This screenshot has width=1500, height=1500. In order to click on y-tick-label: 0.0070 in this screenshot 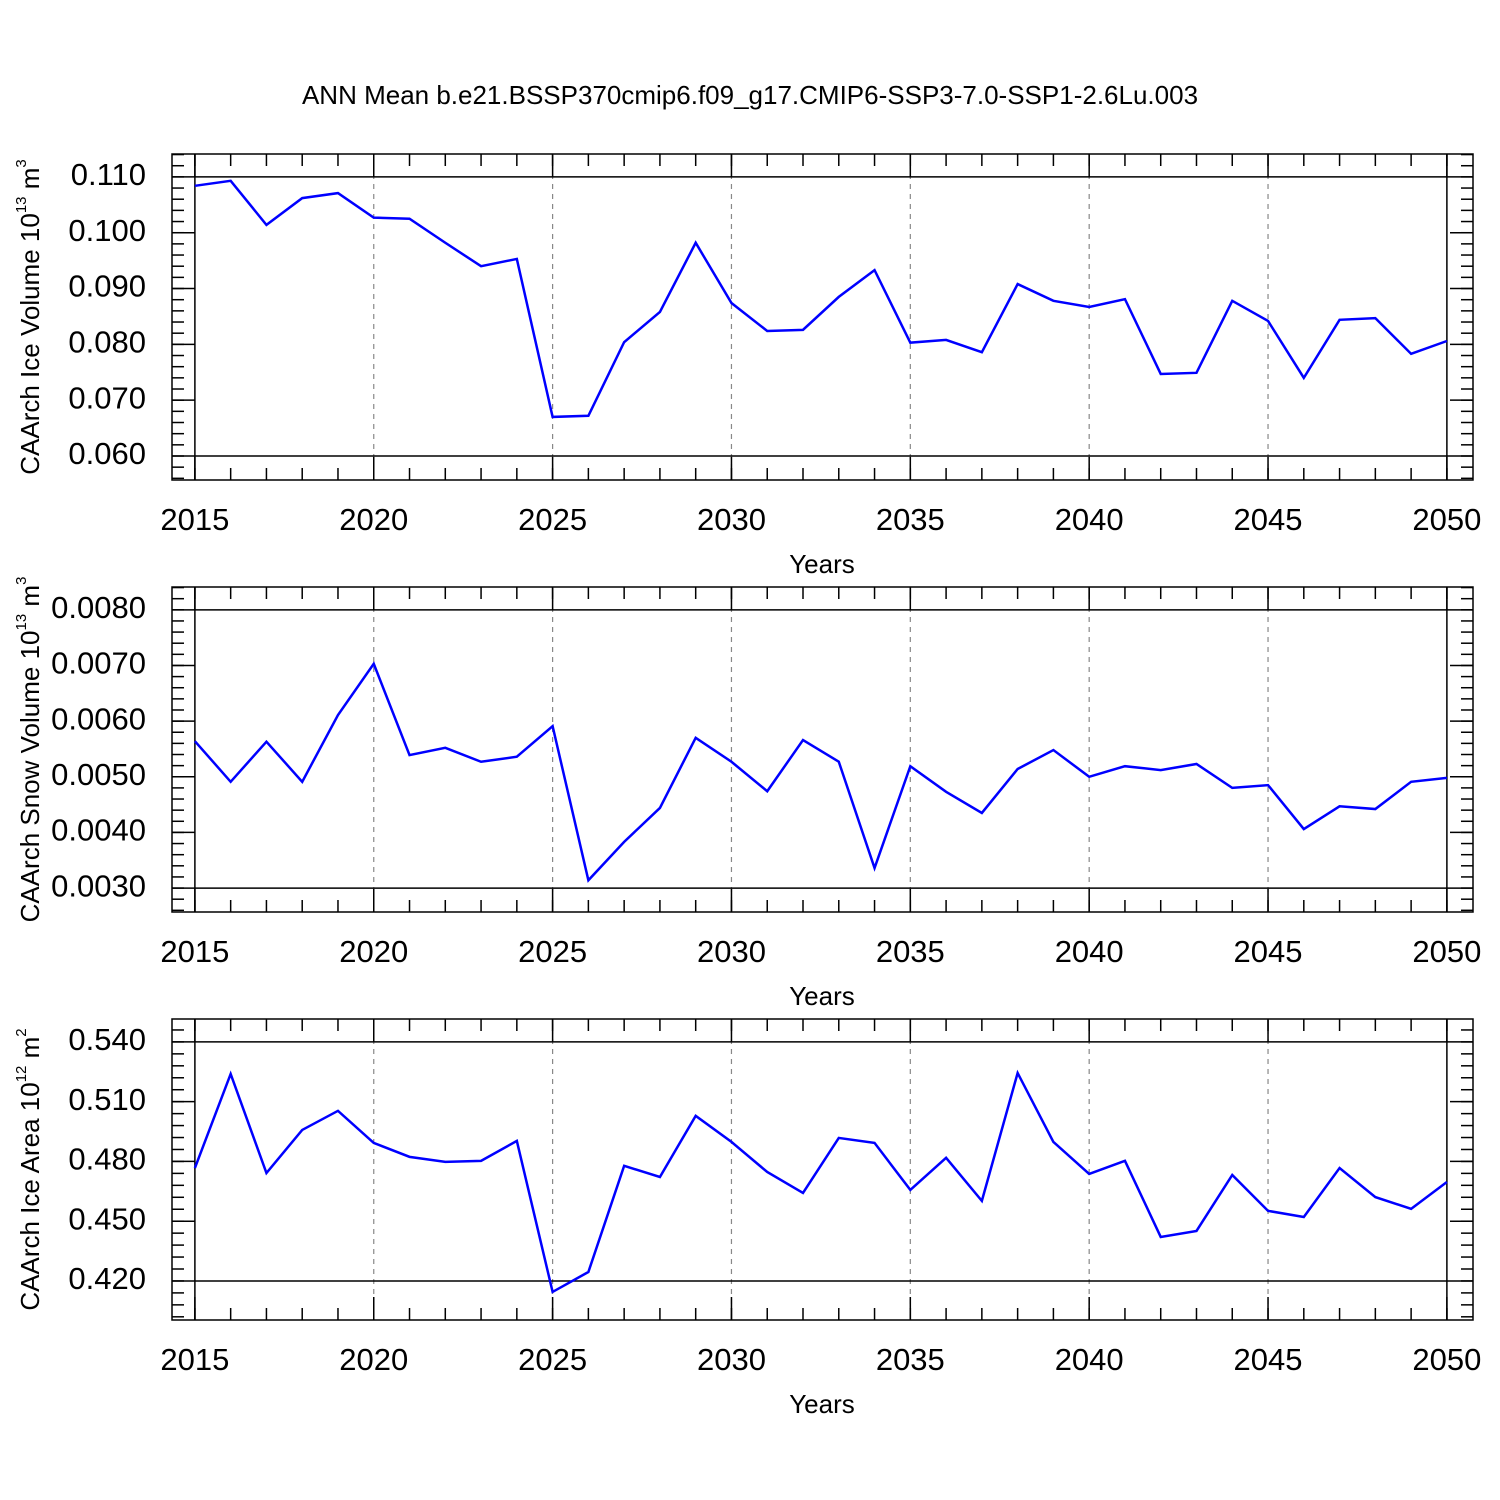, I will do `click(98, 663)`.